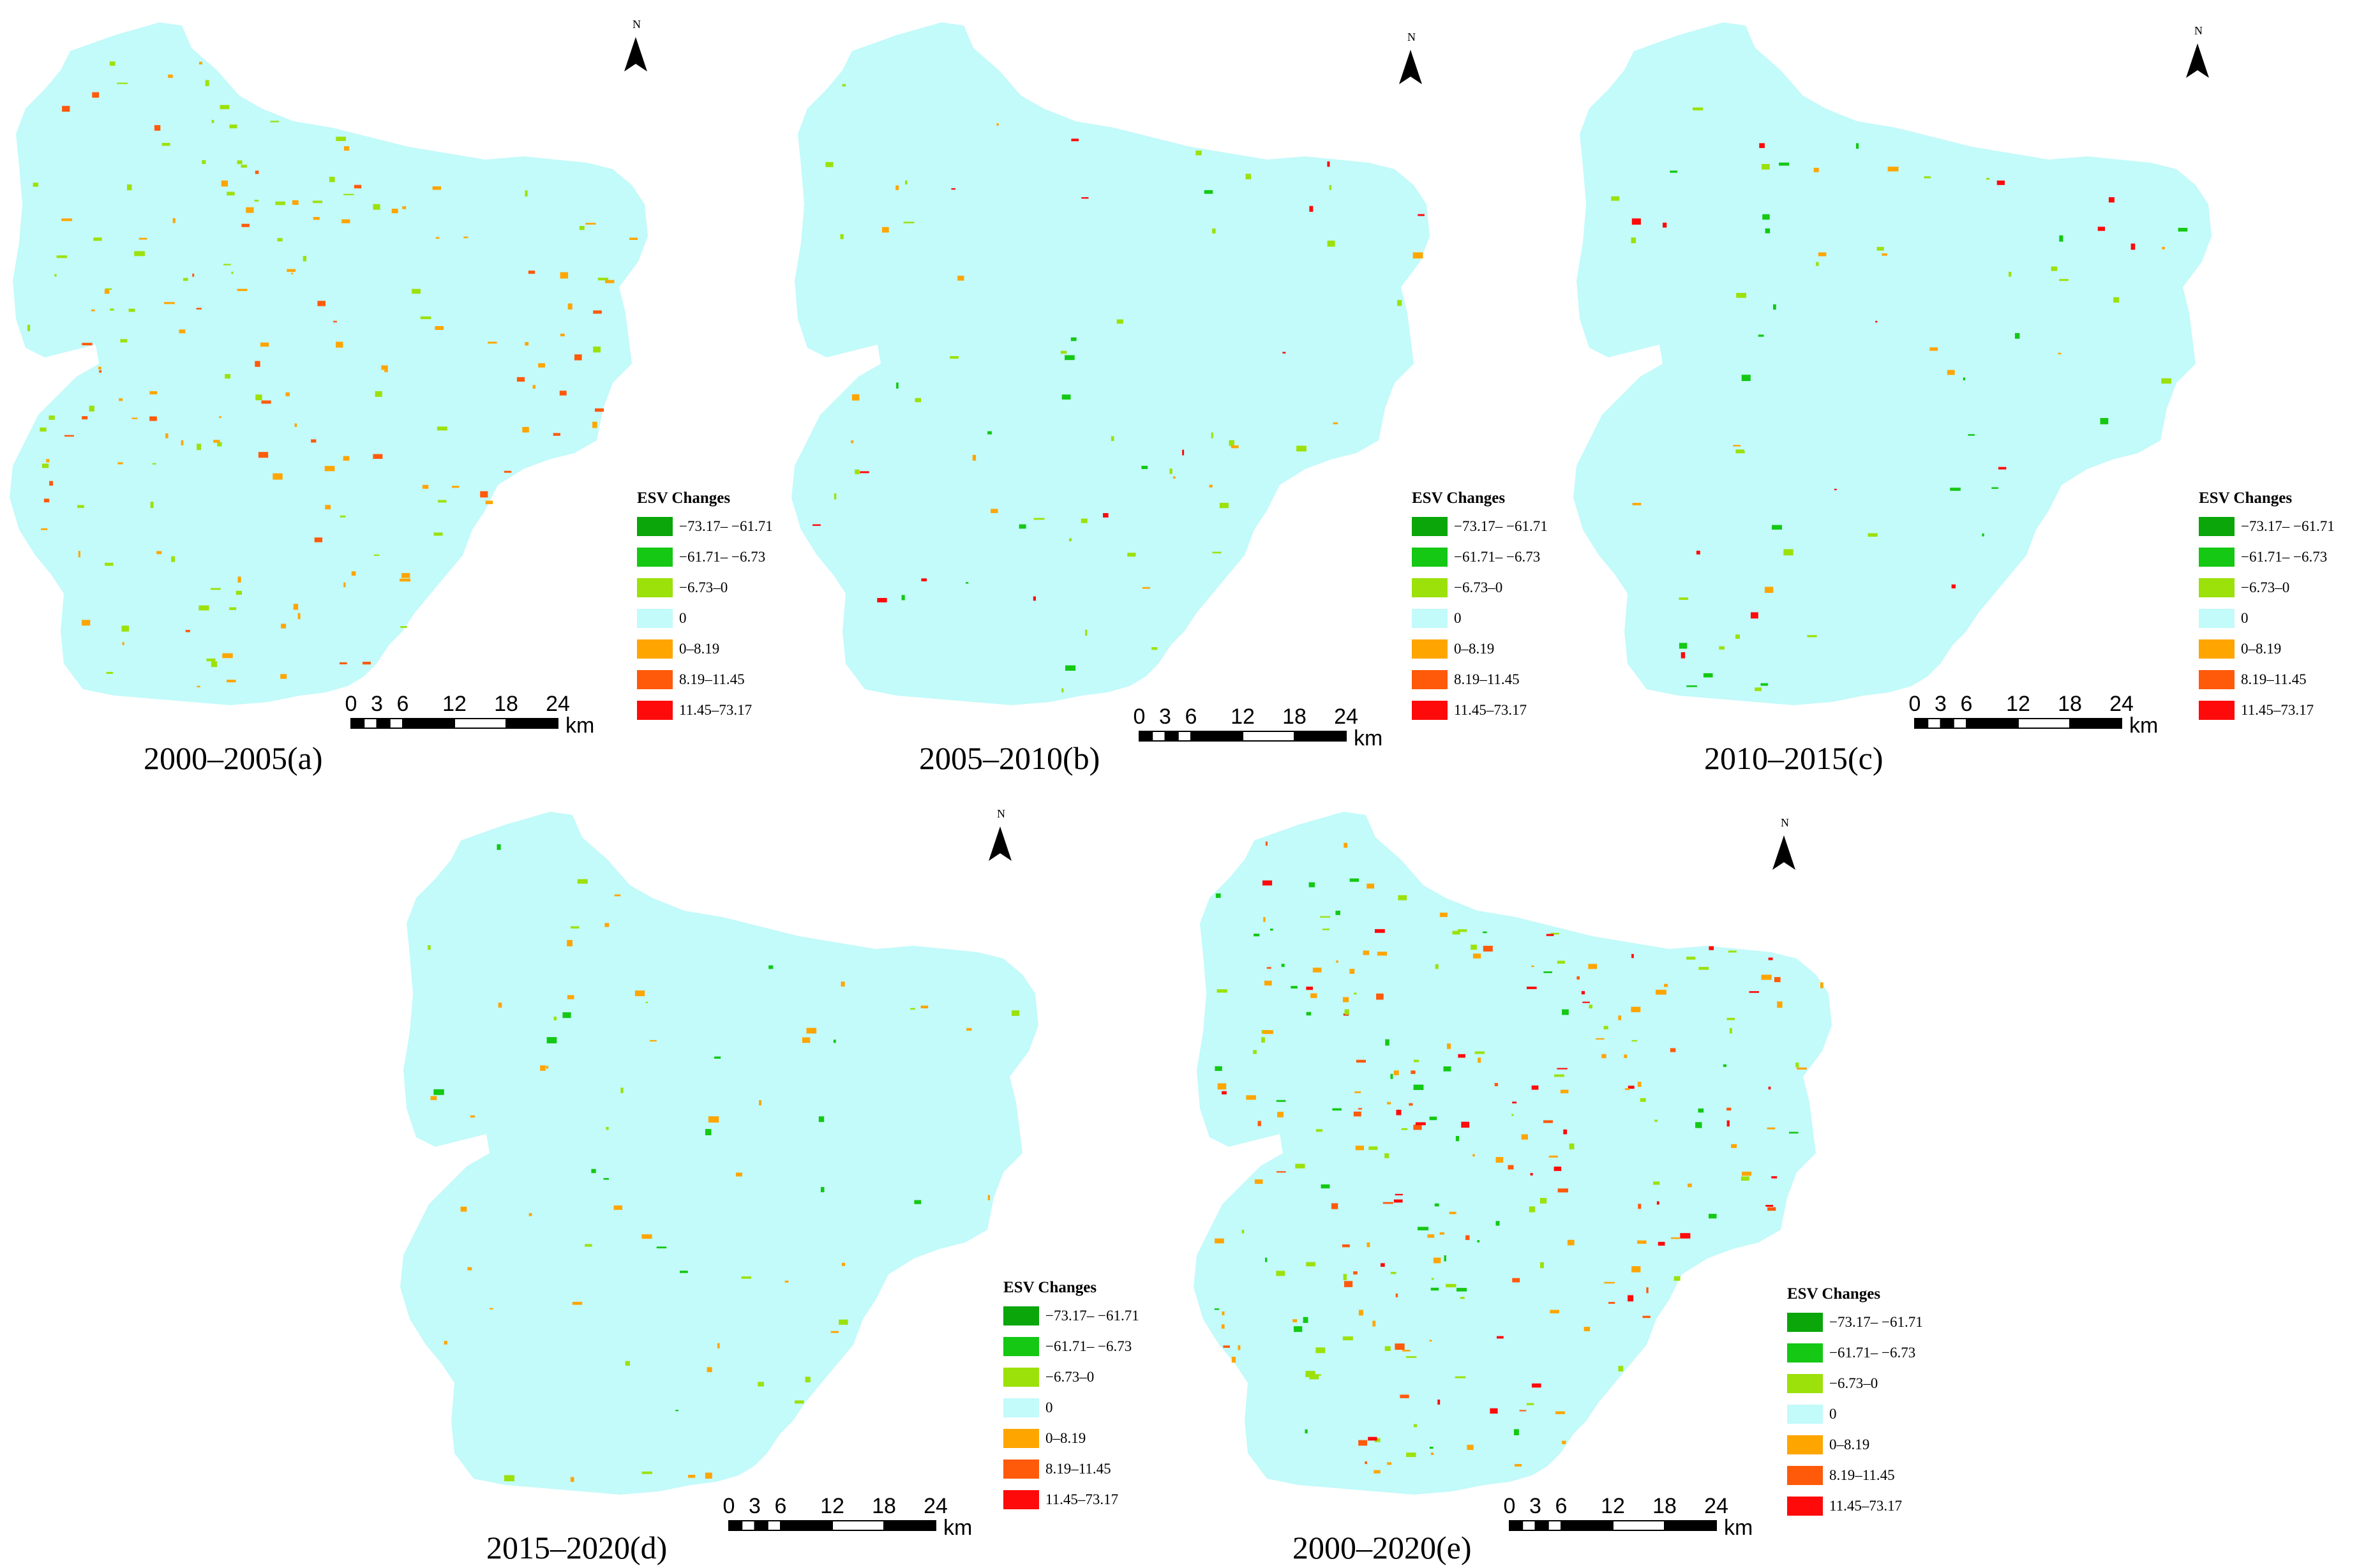 The image size is (2366, 1568). What do you see at coordinates (2246, 498) in the screenshot?
I see `legend-title: ESV Changes` at bounding box center [2246, 498].